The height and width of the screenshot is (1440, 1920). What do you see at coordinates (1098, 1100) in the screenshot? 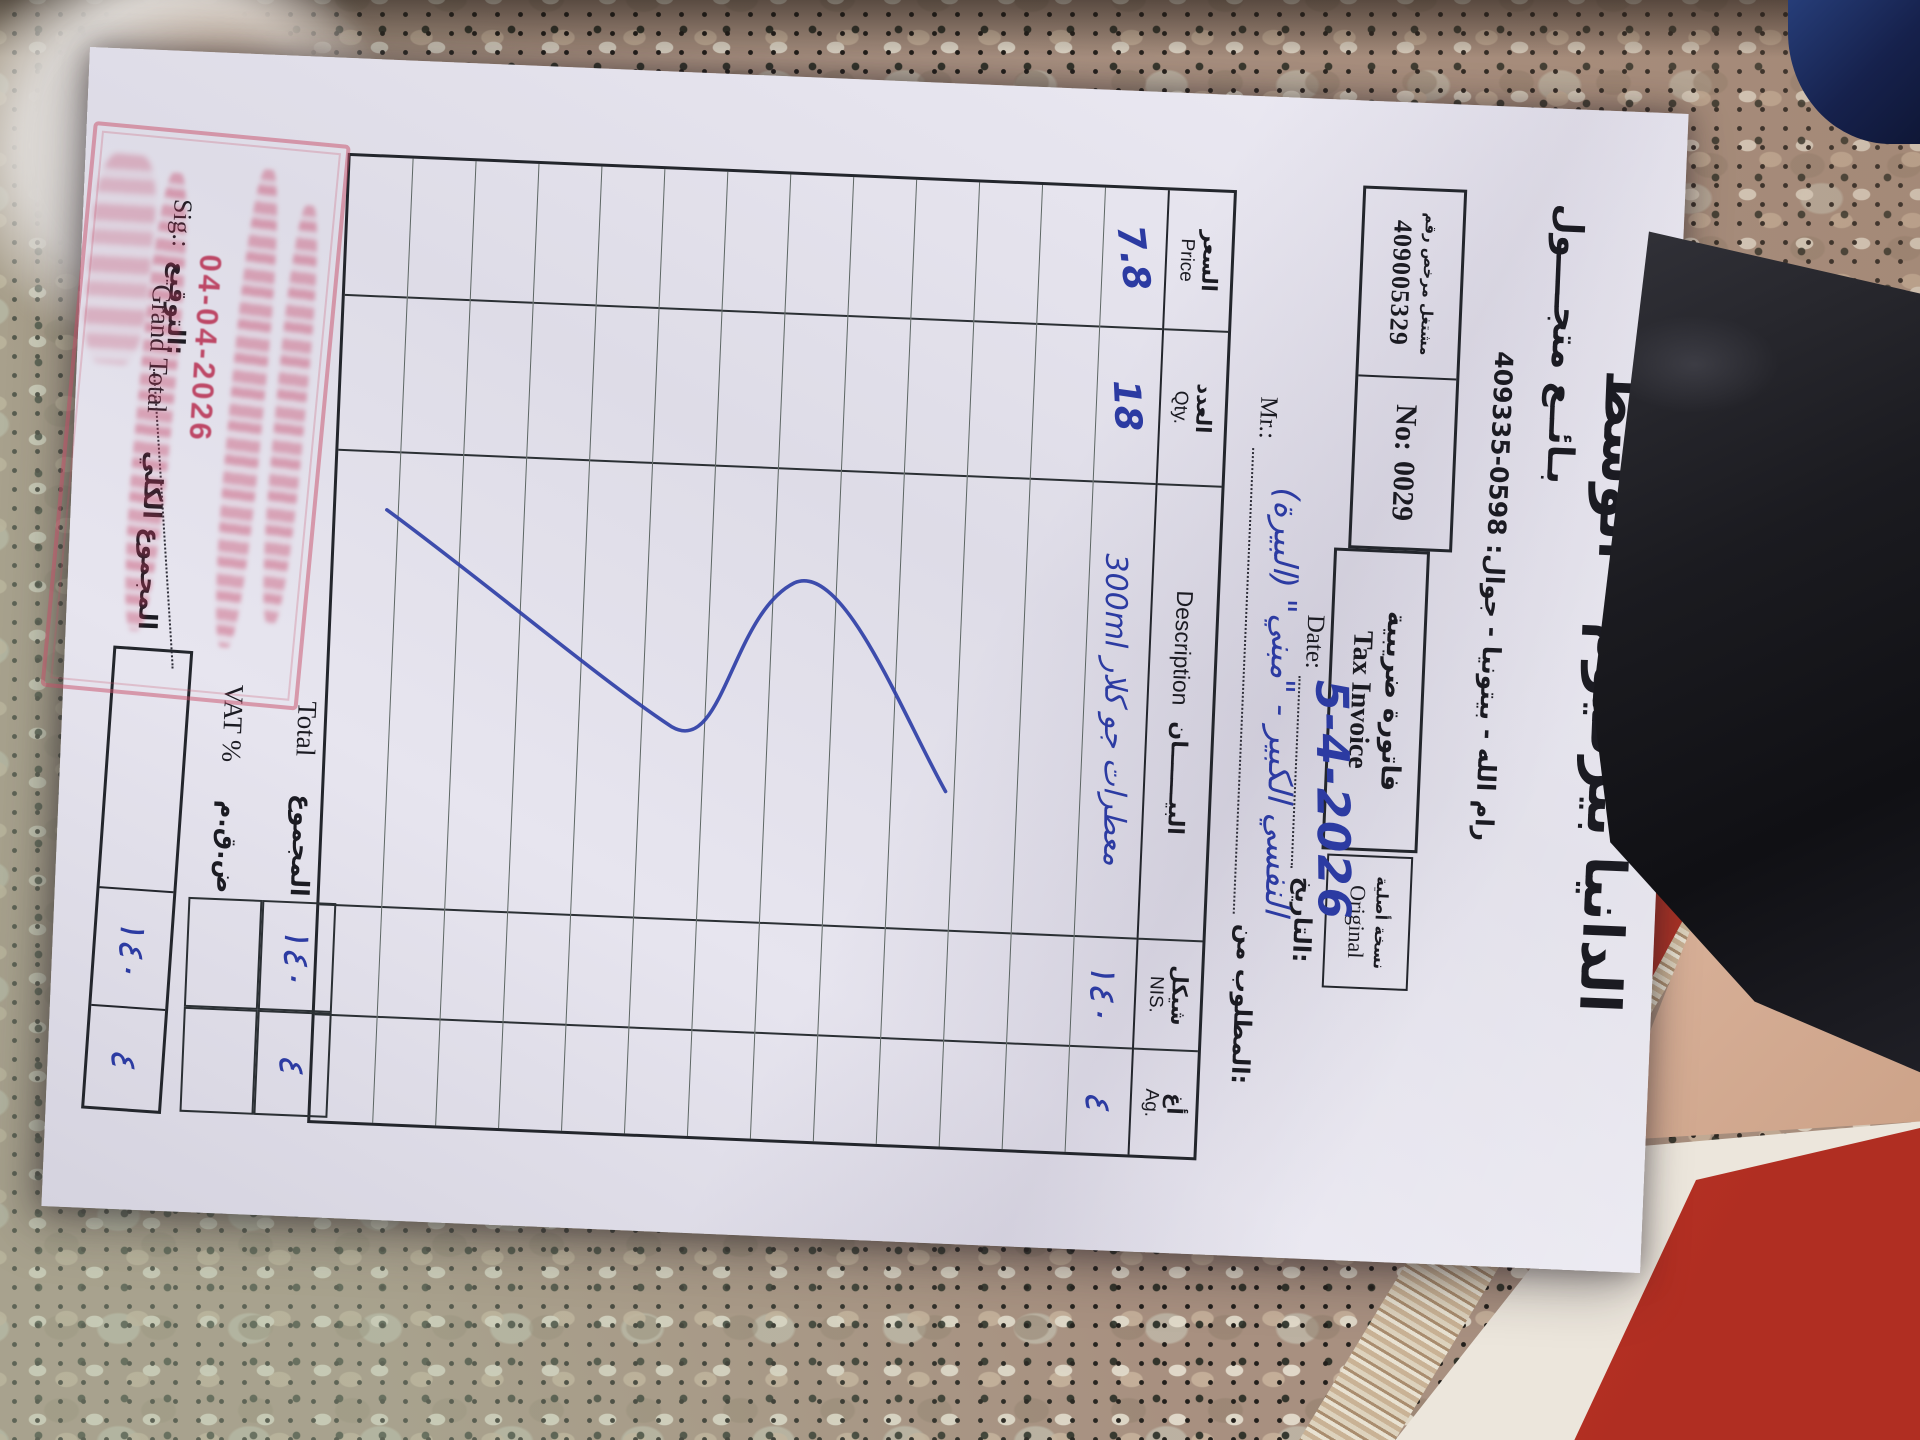
I see `item-ag: ٤` at bounding box center [1098, 1100].